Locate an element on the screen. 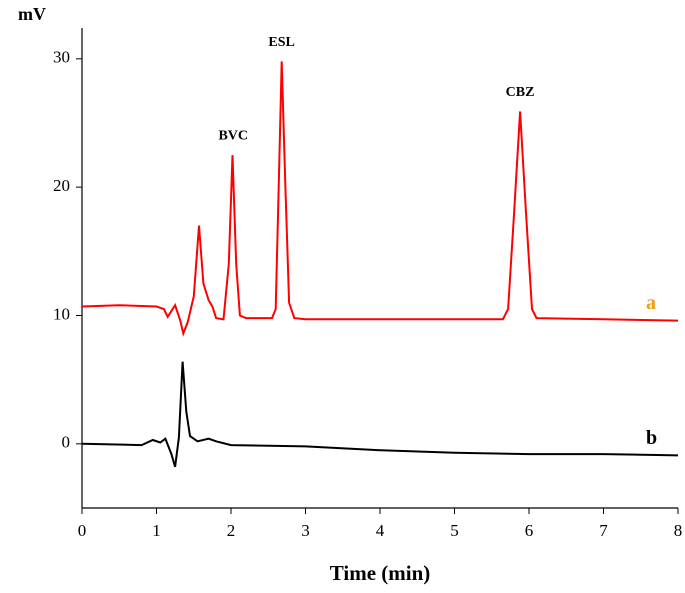 This screenshot has height=593, width=685. peak-label: BVC is located at coordinates (233, 135).